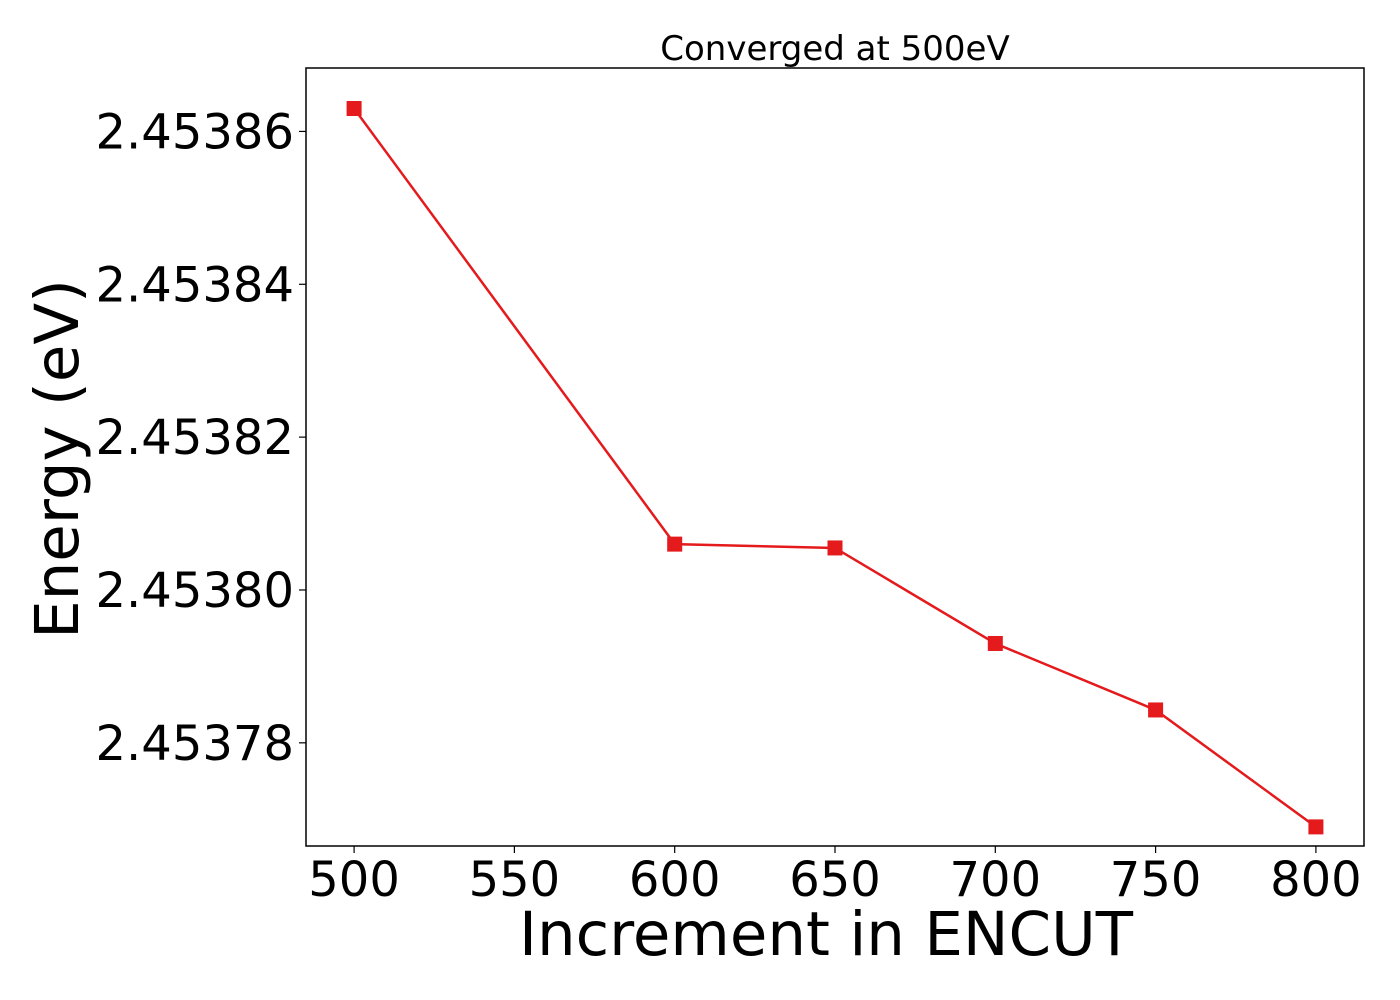 Image resolution: width=1400 pixels, height=1000 pixels. I want to click on y-tick-label: 2.45378, so click(195, 744).